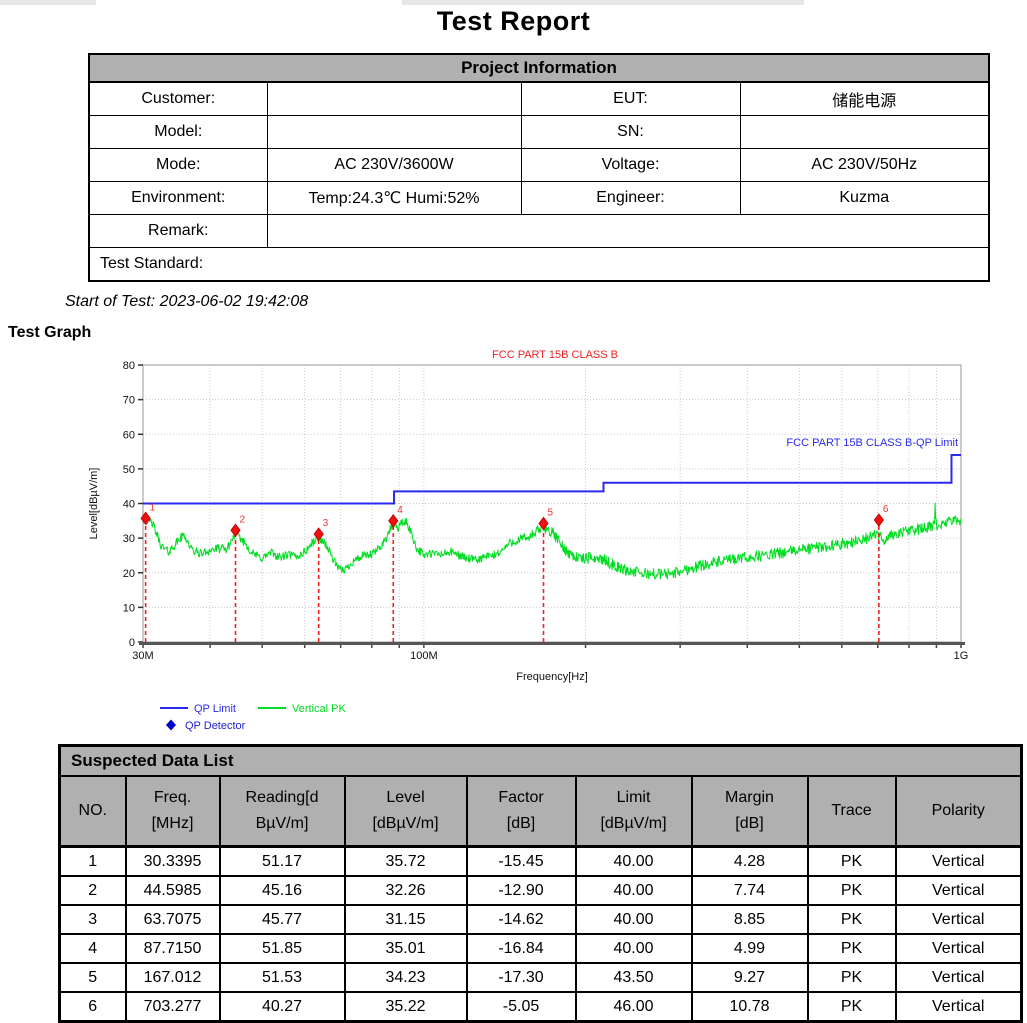  Describe the element at coordinates (172, 948) in the screenshot. I see `table-cell: 87.7150` at that location.